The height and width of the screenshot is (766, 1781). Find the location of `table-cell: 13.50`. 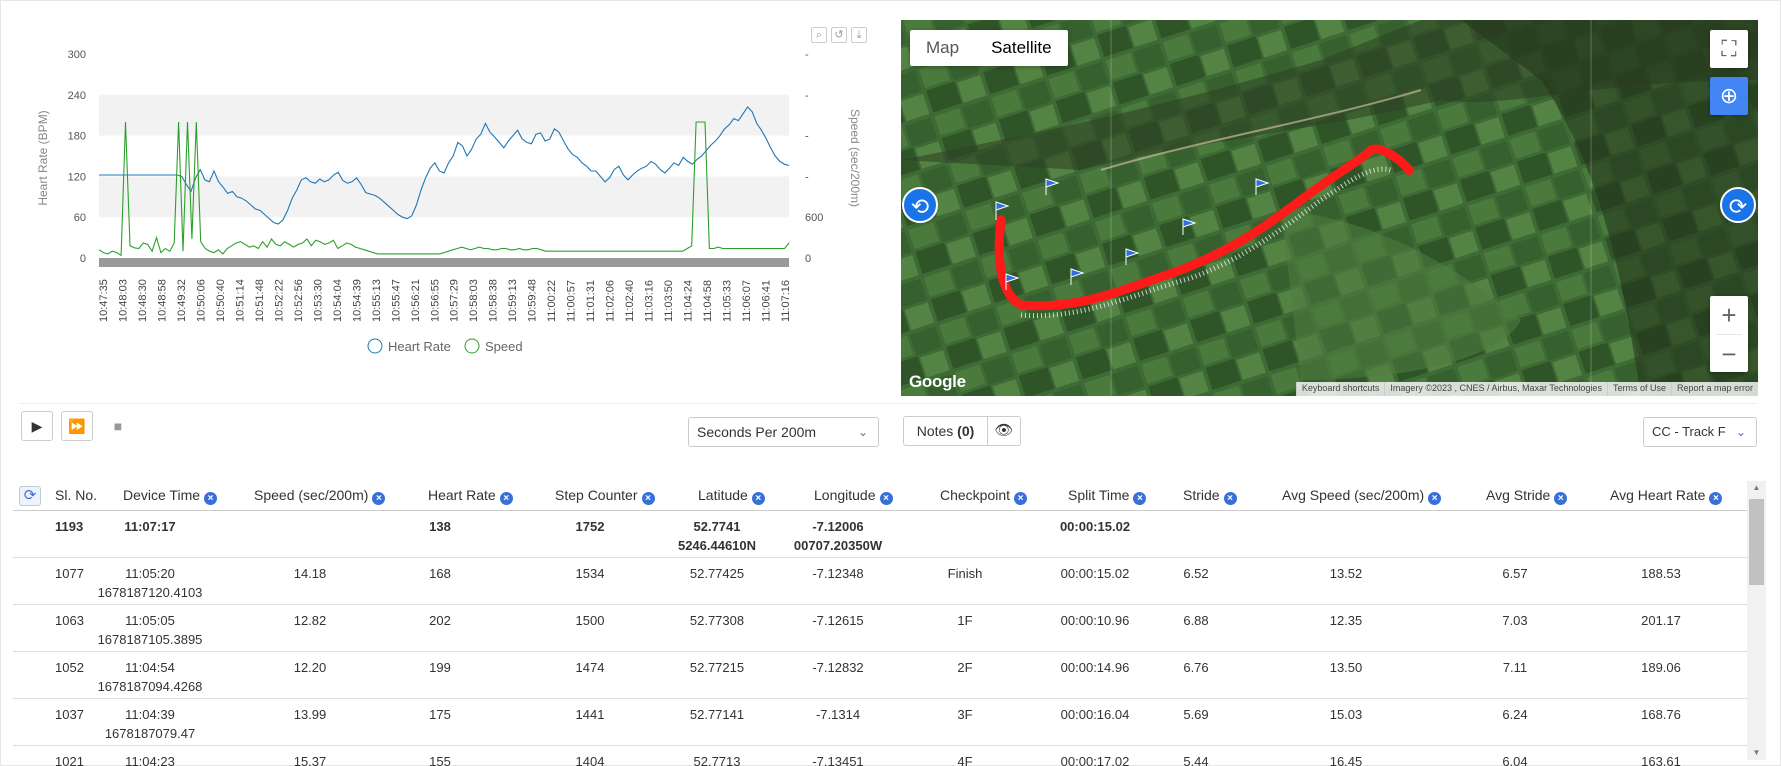

table-cell: 13.50 is located at coordinates (1346, 667).